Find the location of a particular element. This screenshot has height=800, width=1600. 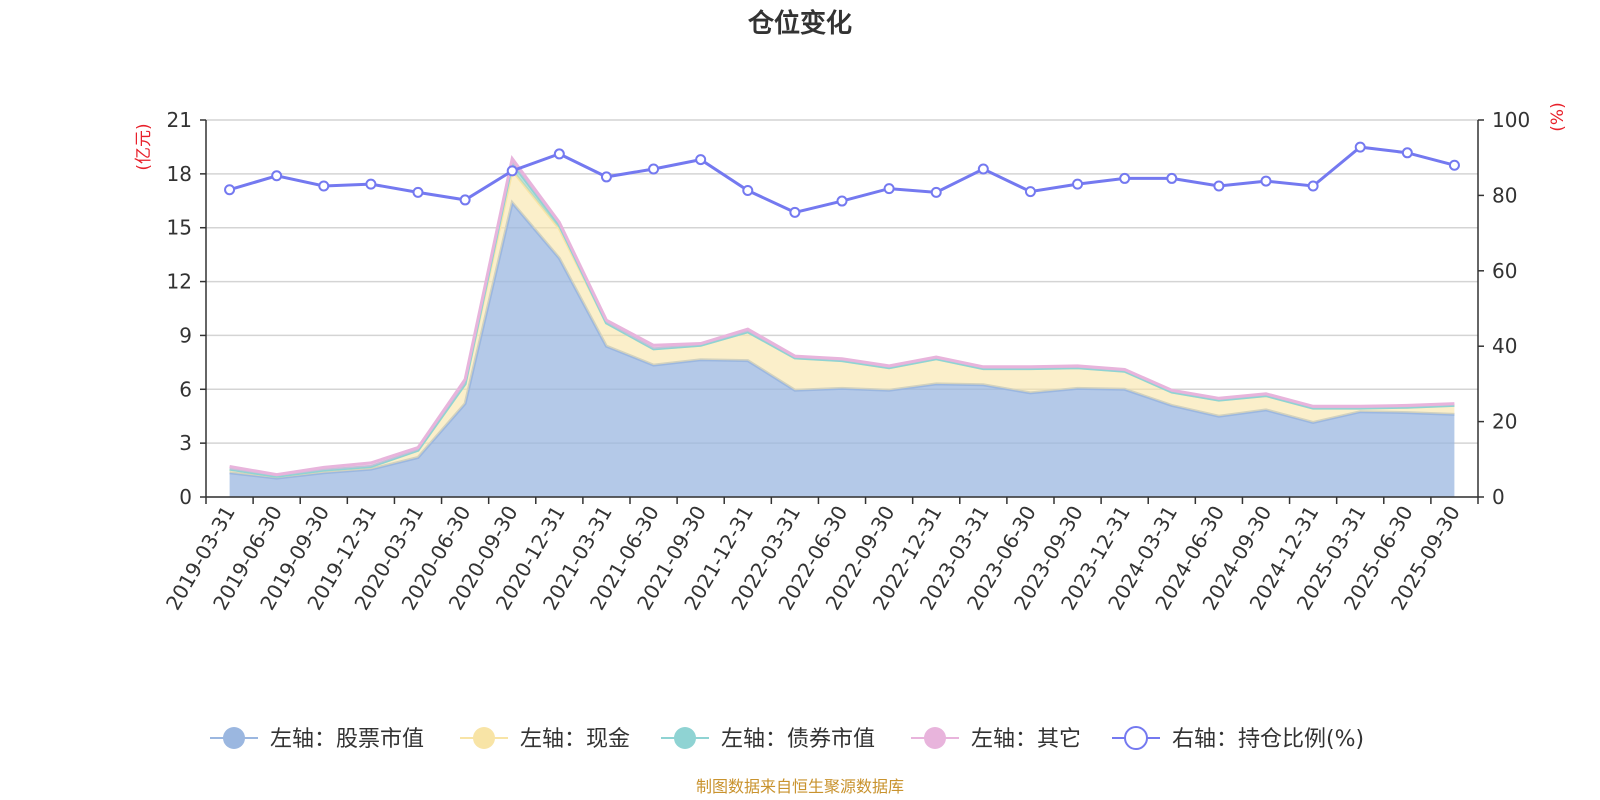

left-tick-label: 15 is located at coordinates (179, 228).